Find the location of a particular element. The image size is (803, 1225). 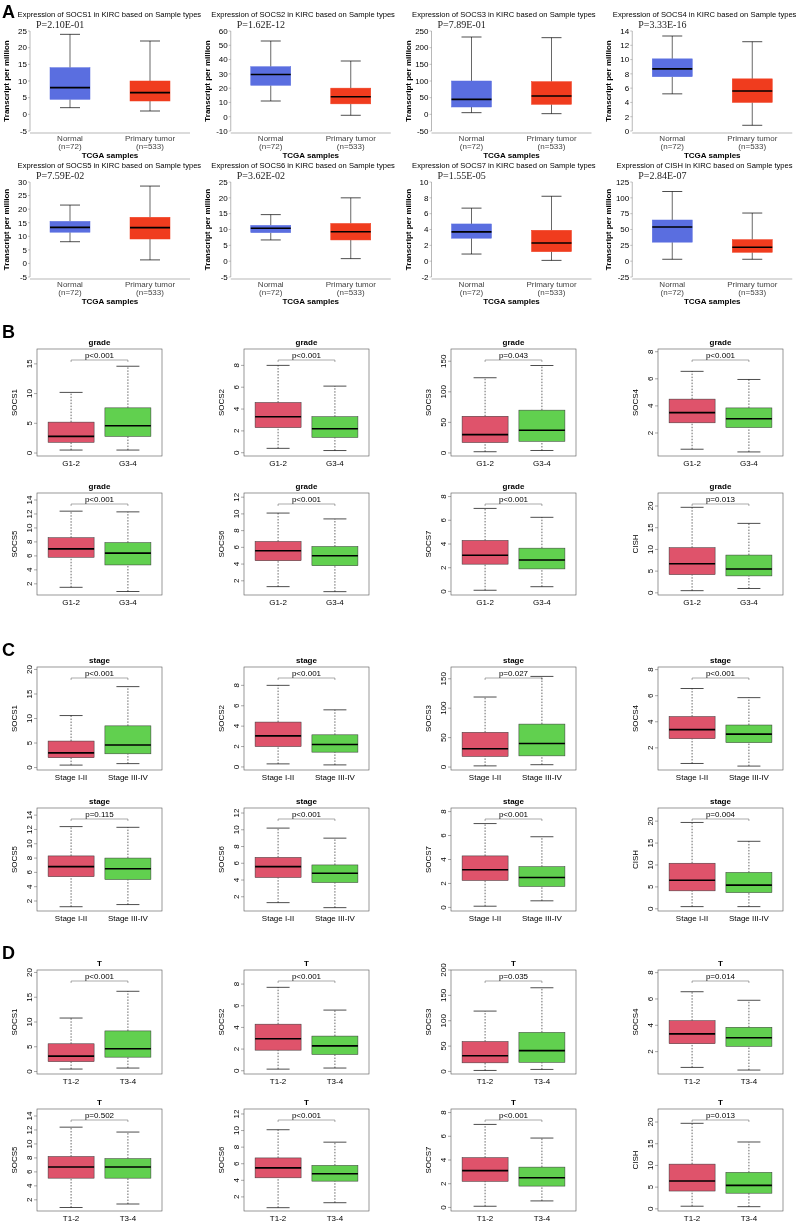

y-tick-label: 20 is located at coordinates (23, 48).